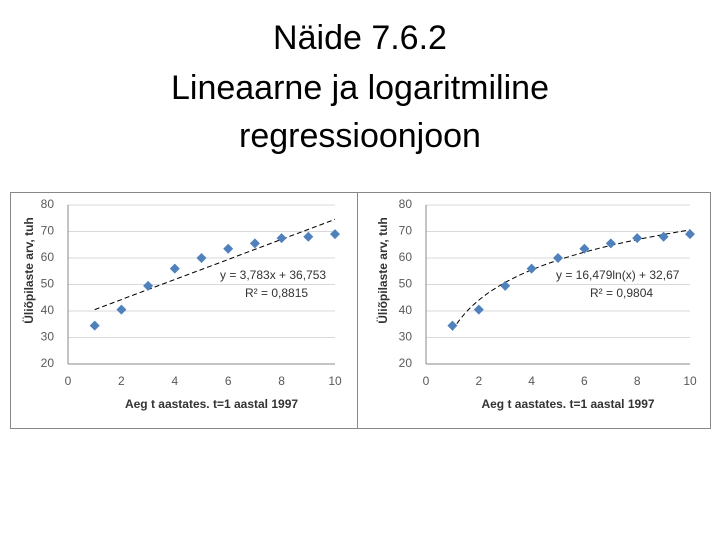 This screenshot has height=545, width=720. What do you see at coordinates (618, 275) in the screenshot?
I see `trendline-equation: y = 16,479ln(x) + 32,67` at bounding box center [618, 275].